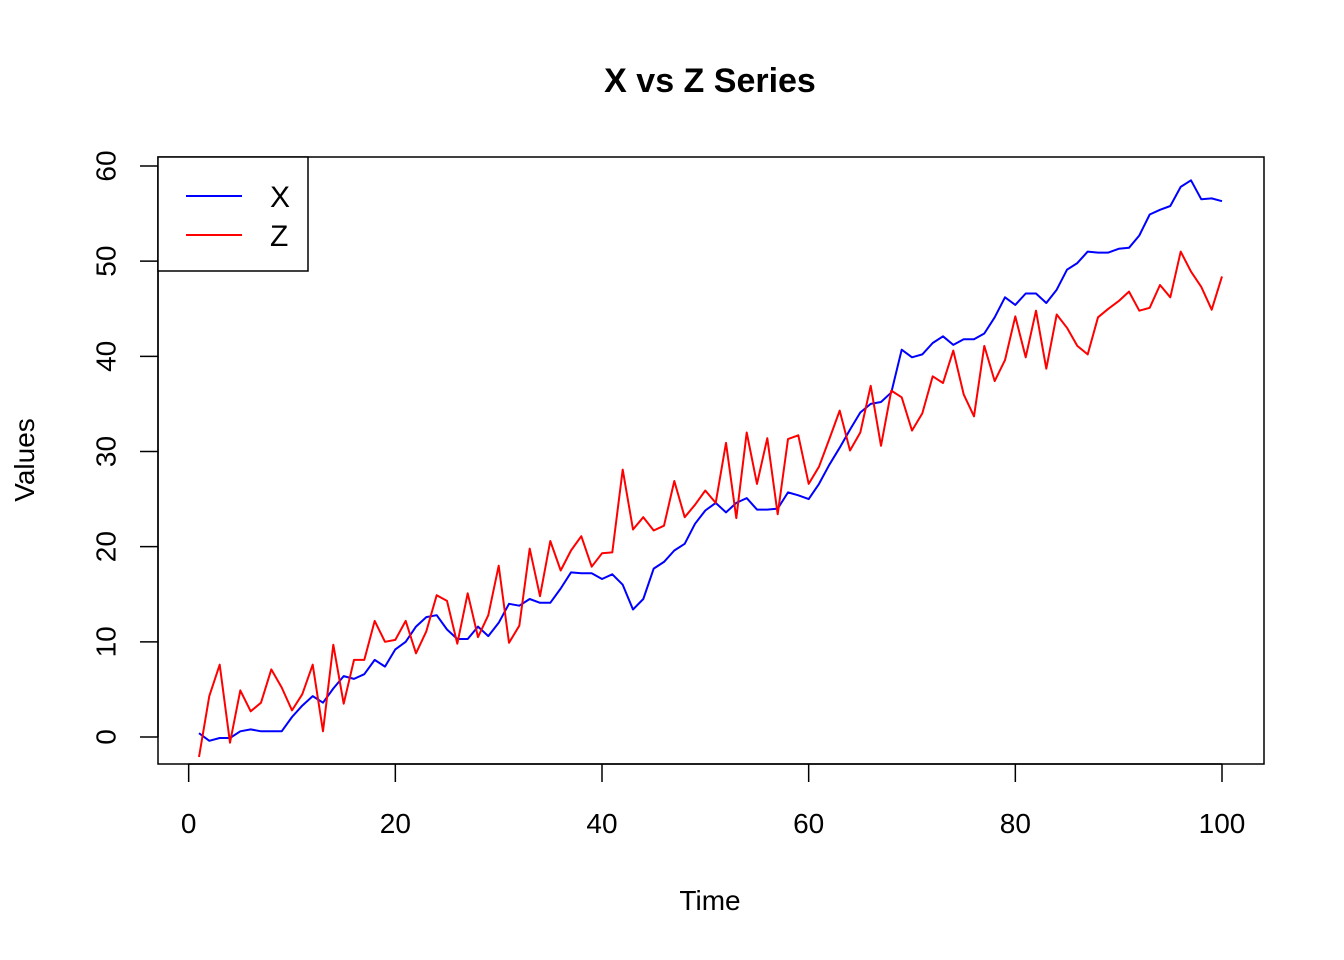 This screenshot has height=960, width=1344. What do you see at coordinates (105, 261) in the screenshot?
I see `y-tick-label: 50` at bounding box center [105, 261].